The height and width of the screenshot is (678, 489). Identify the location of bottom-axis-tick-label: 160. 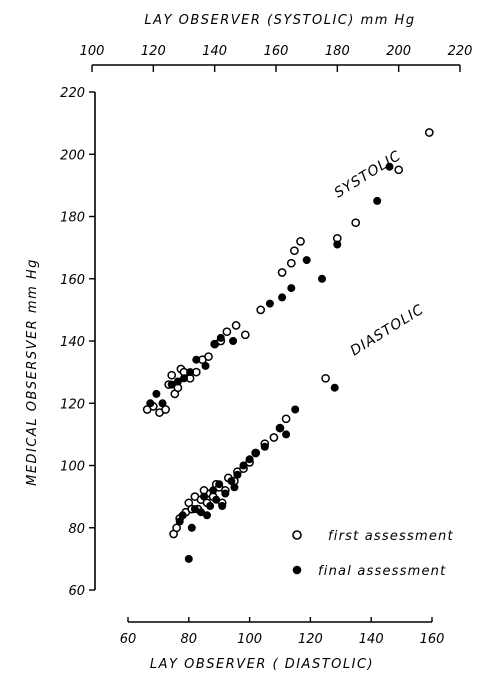
(432, 639).